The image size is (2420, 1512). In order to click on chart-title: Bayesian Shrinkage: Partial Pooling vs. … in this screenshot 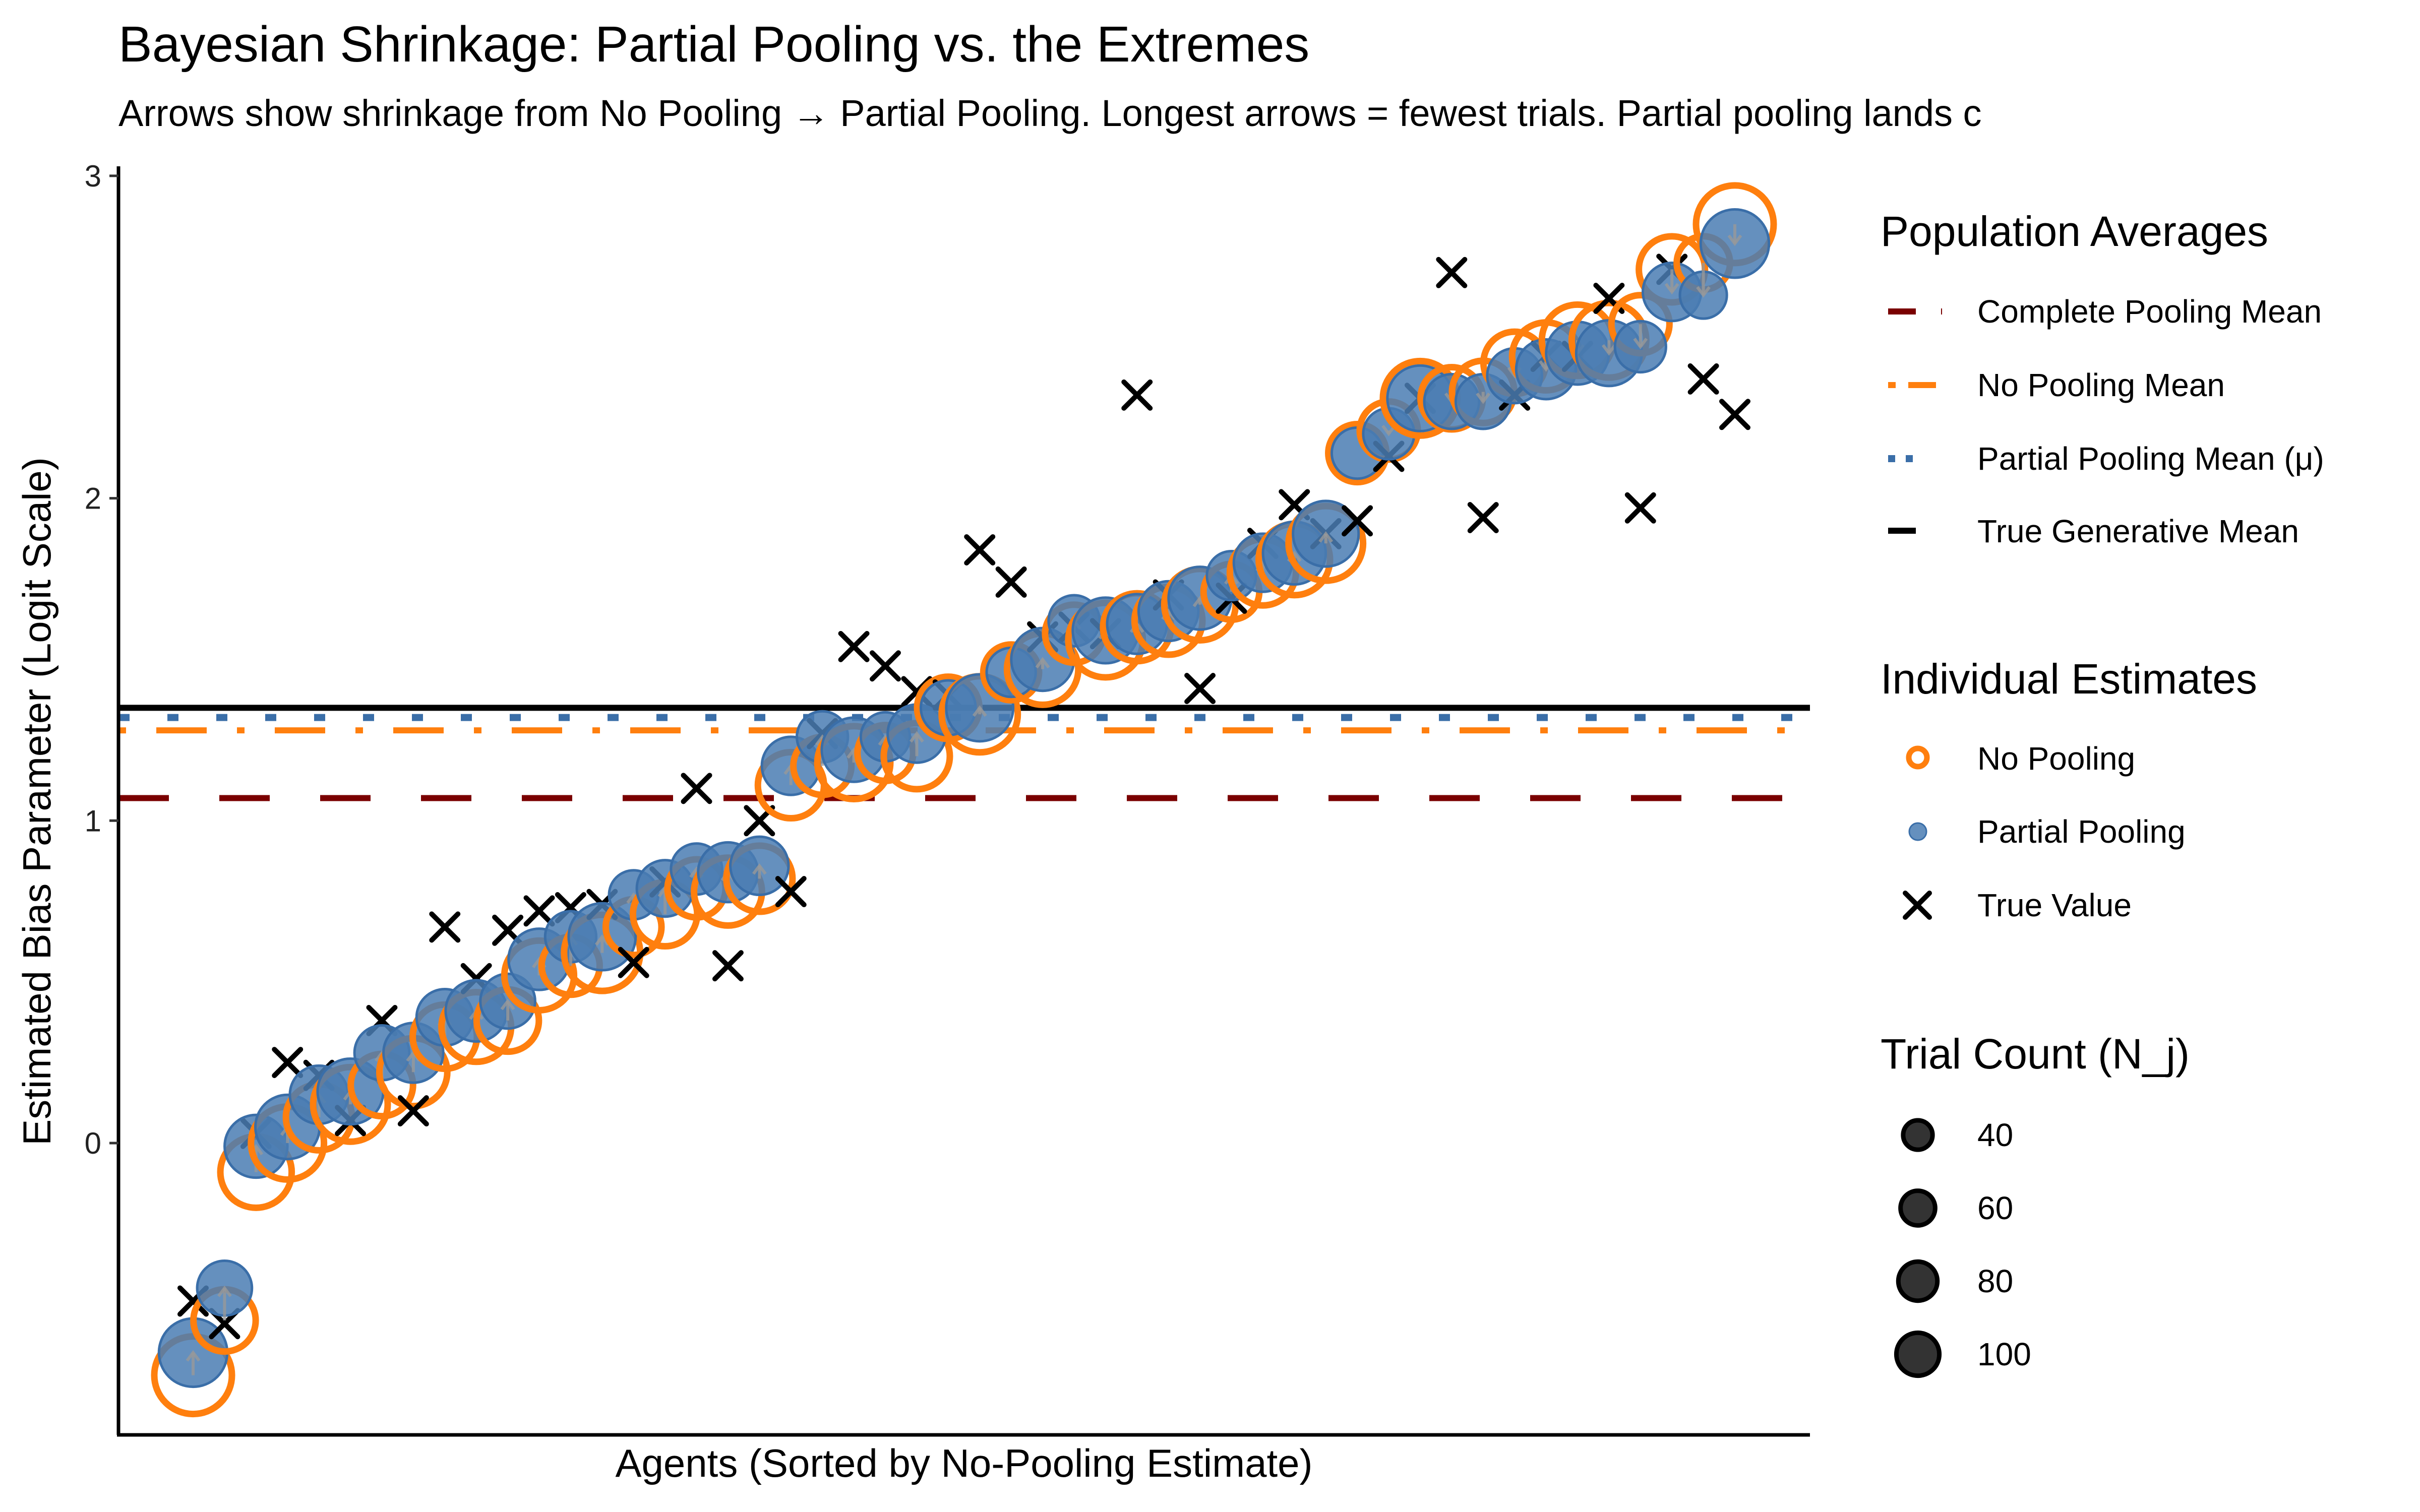, I will do `click(713, 44)`.